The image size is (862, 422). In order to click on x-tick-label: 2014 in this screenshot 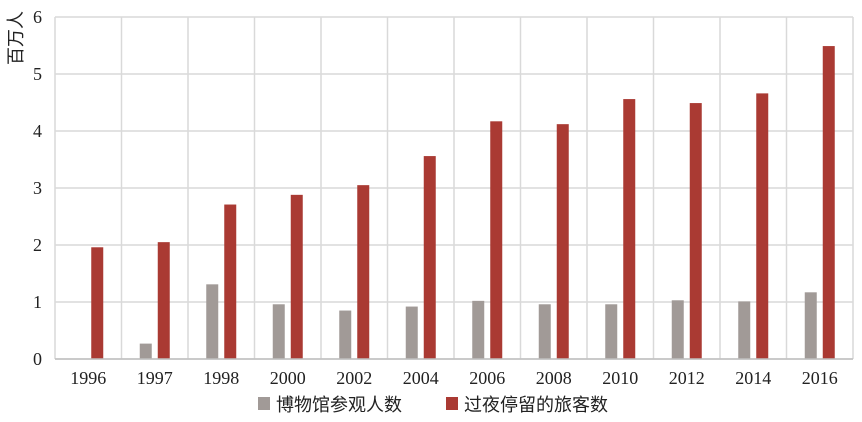, I will do `click(753, 378)`.